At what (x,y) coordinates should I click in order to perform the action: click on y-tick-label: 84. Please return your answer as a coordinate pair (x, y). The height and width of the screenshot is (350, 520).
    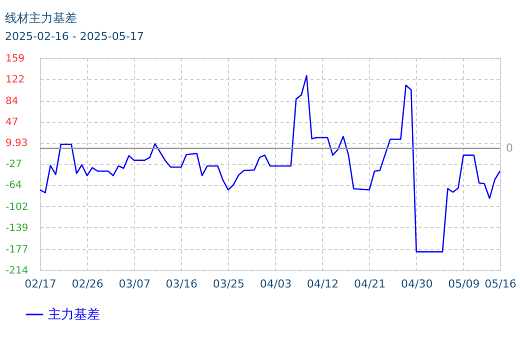
    Looking at the image, I should click on (12, 102).